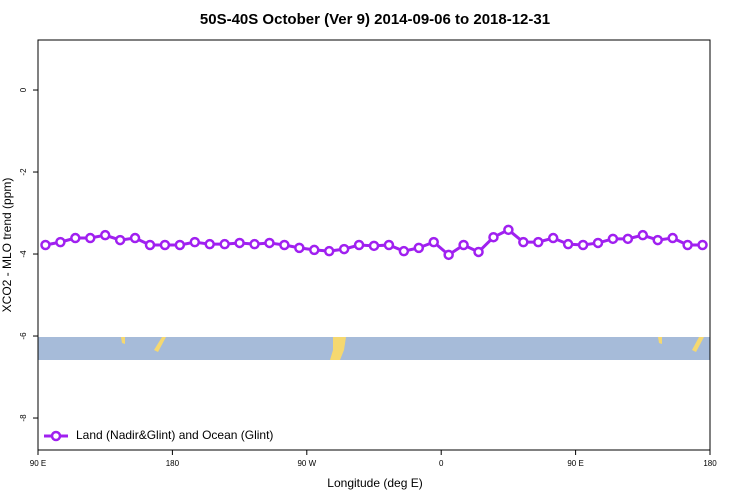 This screenshot has width=750, height=500. Describe the element at coordinates (23, 336) in the screenshot. I see `y-tick-label: -6` at that location.